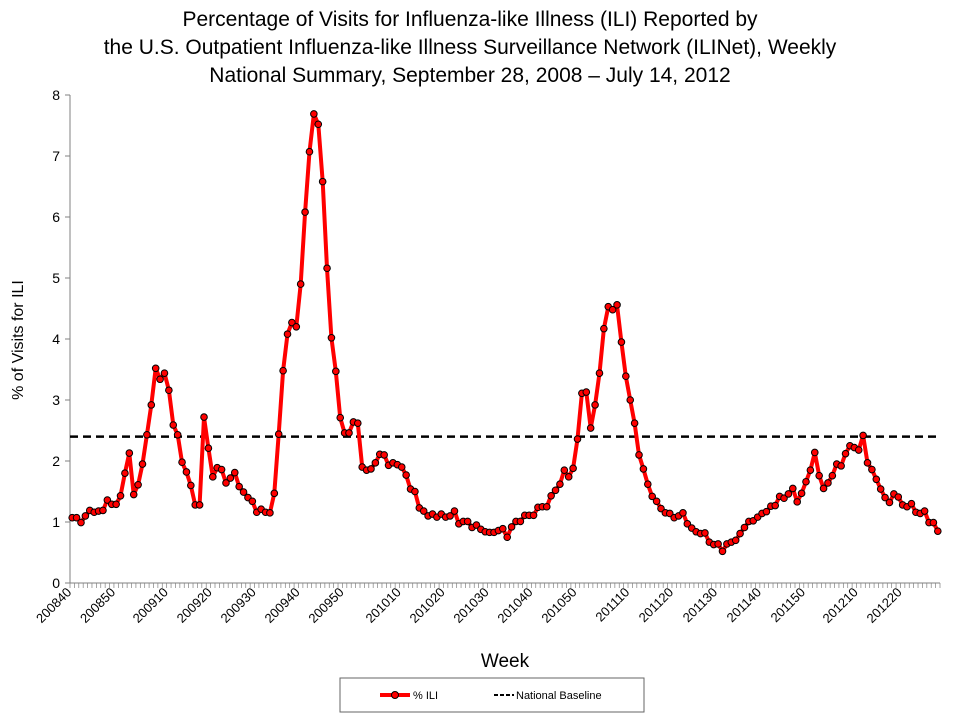 The height and width of the screenshot is (720, 960). What do you see at coordinates (238, 605) in the screenshot?
I see `x-tick-label: 200930` at bounding box center [238, 605].